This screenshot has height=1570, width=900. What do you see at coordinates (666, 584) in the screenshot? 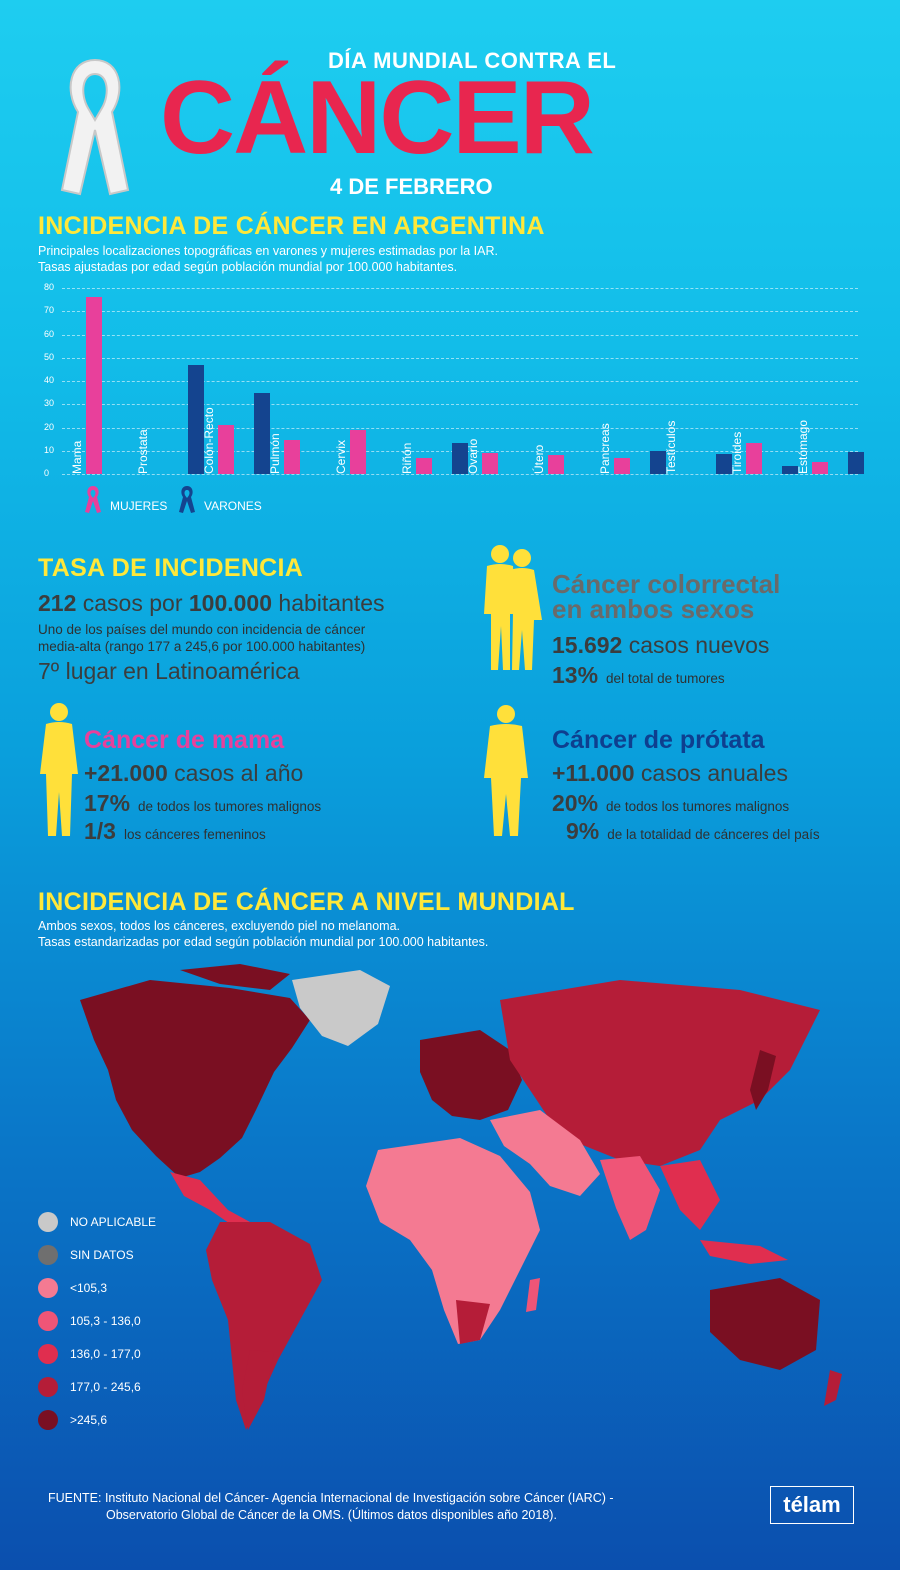
I see `colorrectal-title-1: Cáncer colorrectal` at bounding box center [666, 584].